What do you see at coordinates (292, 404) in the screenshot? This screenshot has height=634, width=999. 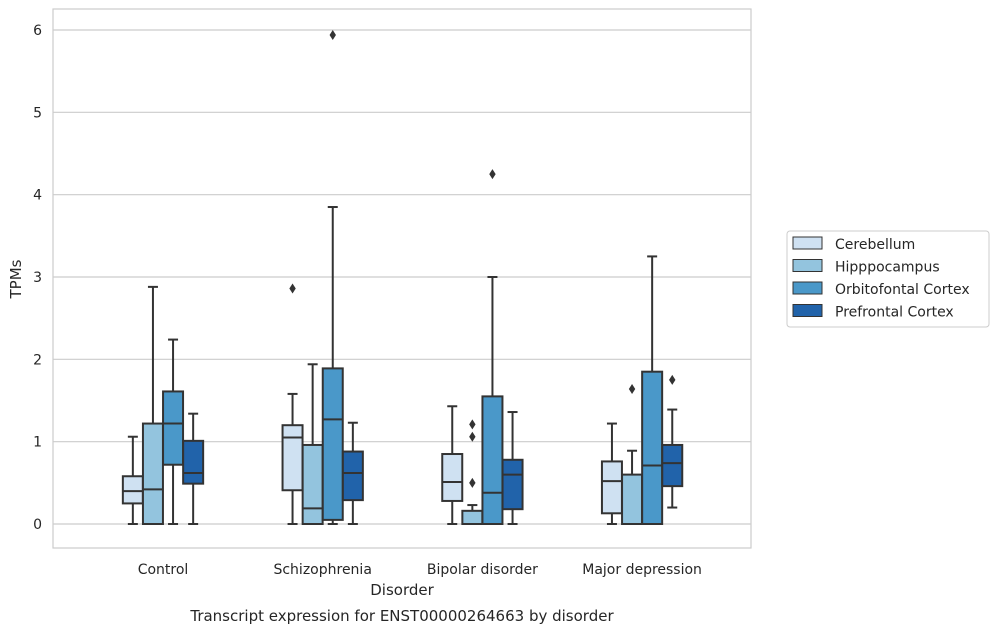 I see `box-cerebellum-schizophrenia` at bounding box center [292, 404].